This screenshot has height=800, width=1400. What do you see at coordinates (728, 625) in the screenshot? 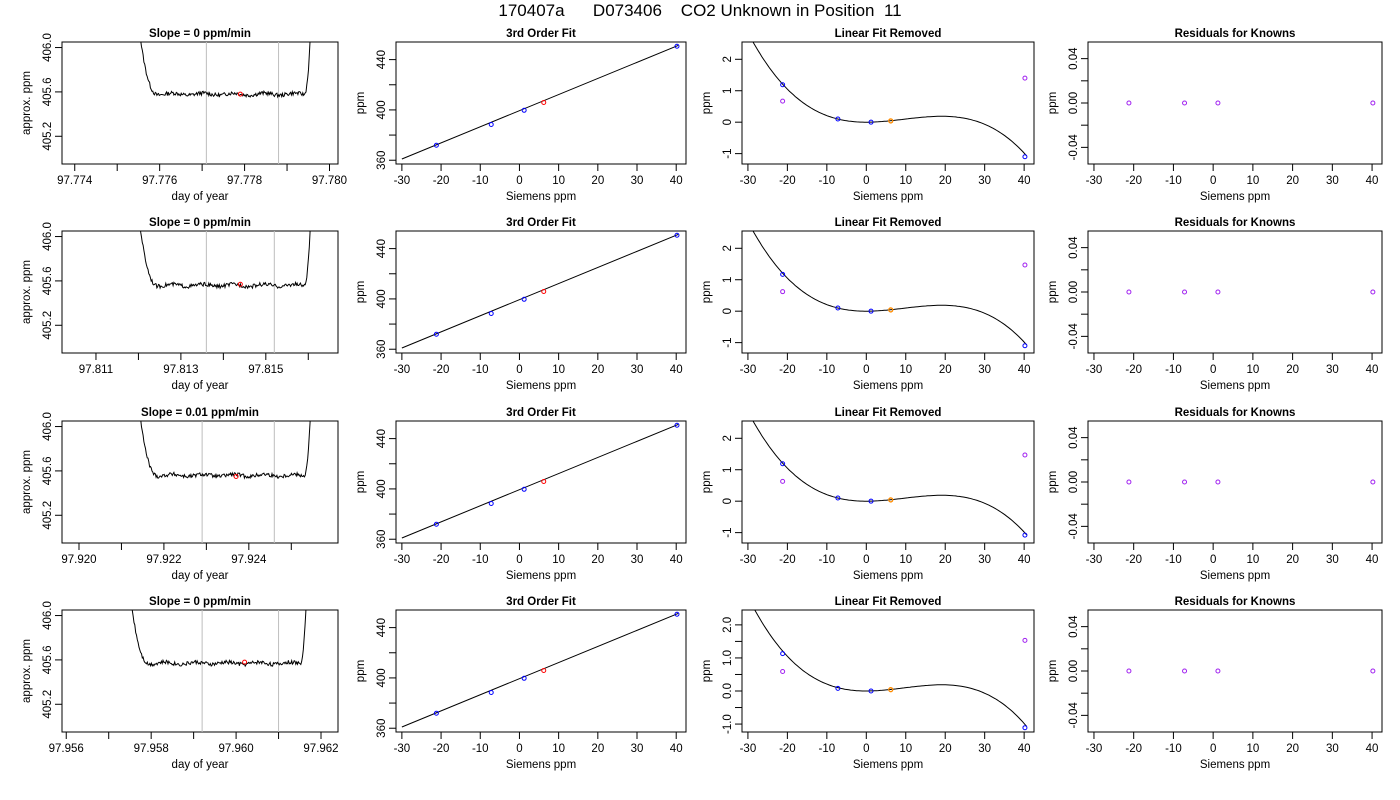
I see `y-tick-label: 2.0` at bounding box center [728, 625].